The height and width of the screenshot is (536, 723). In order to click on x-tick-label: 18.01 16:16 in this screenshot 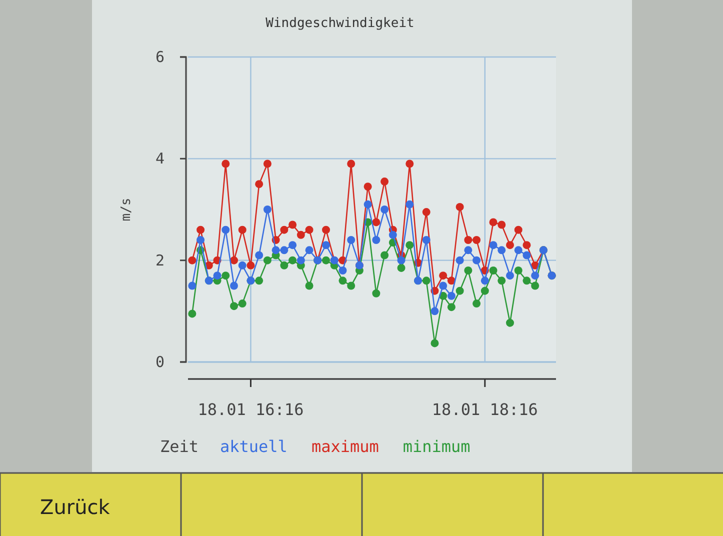, I will do `click(251, 409)`.